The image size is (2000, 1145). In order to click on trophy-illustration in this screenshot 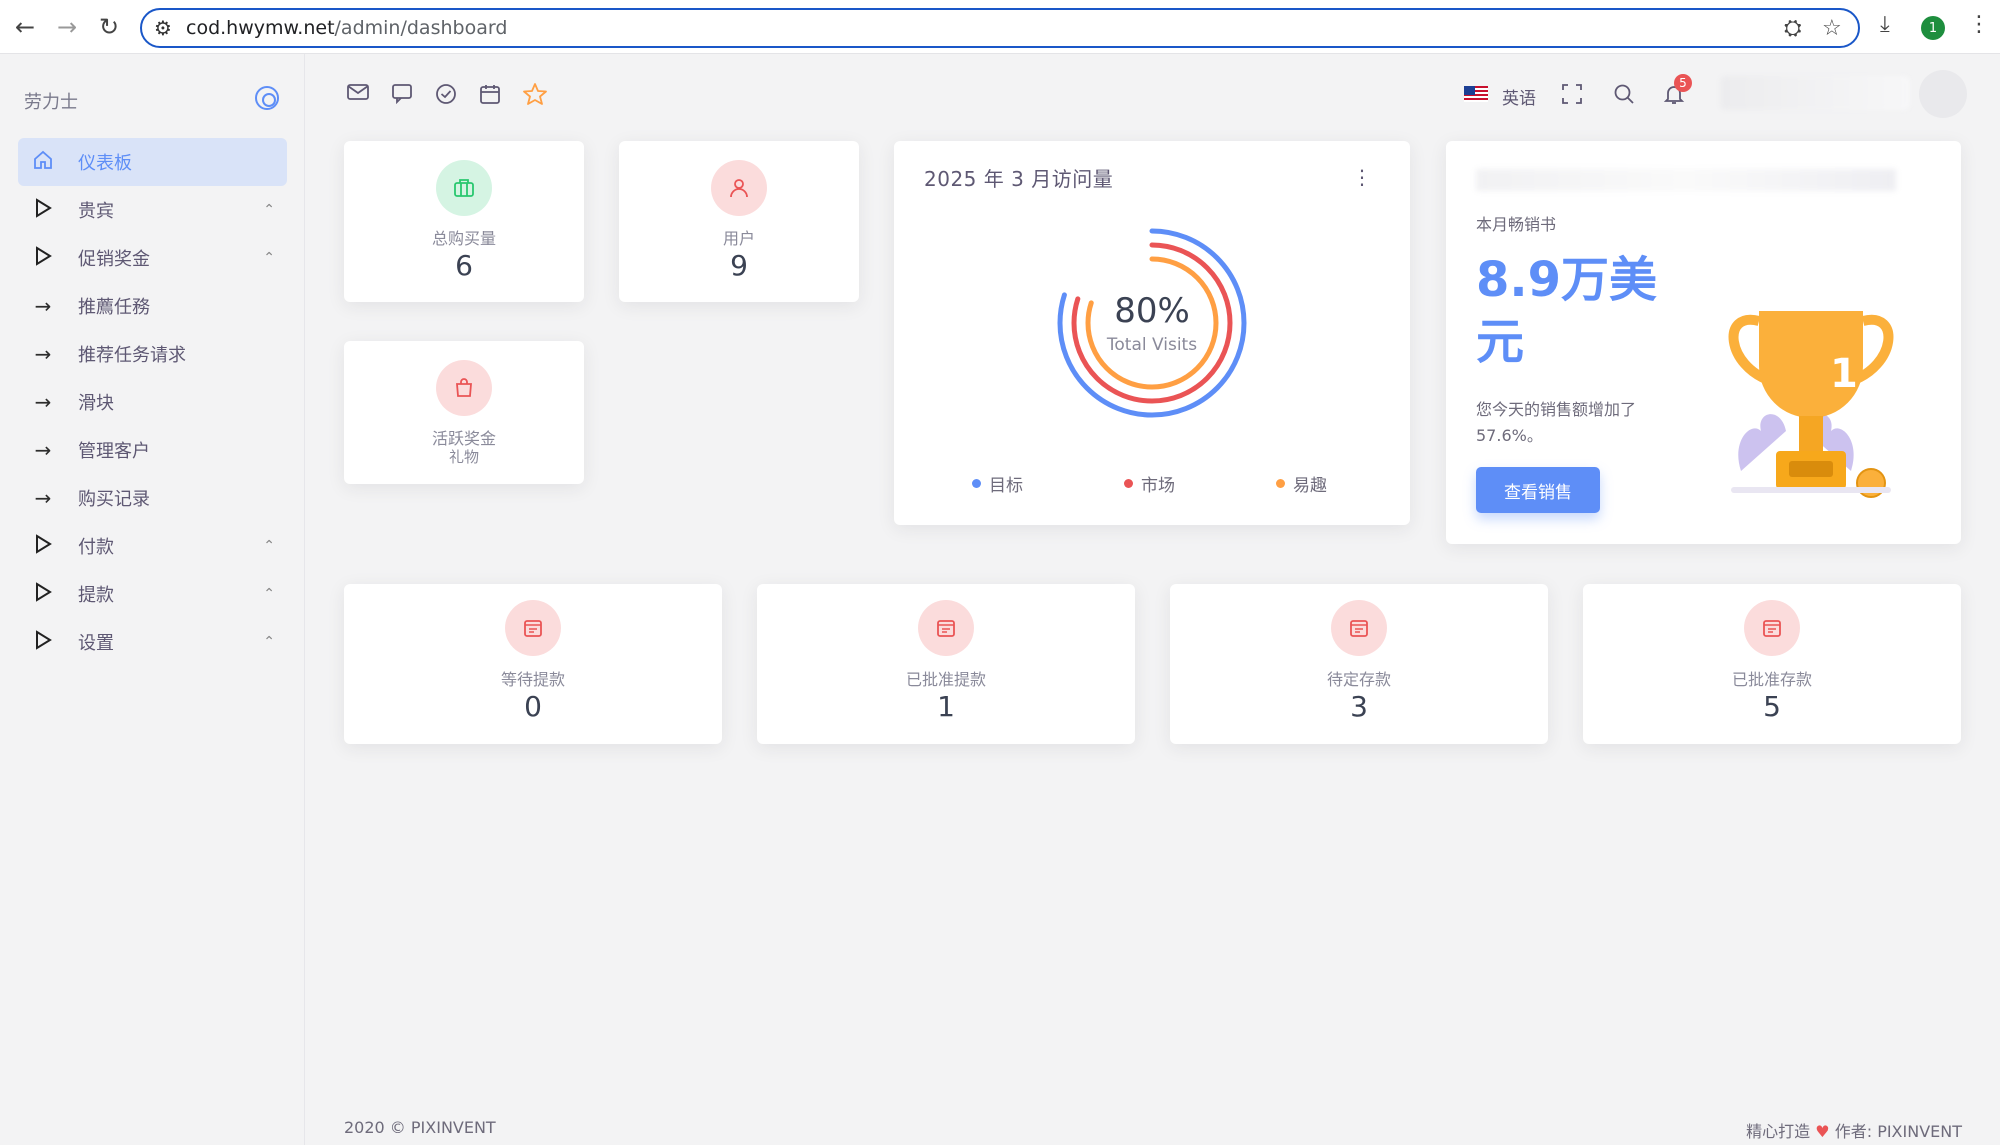, I will do `click(1811, 404)`.